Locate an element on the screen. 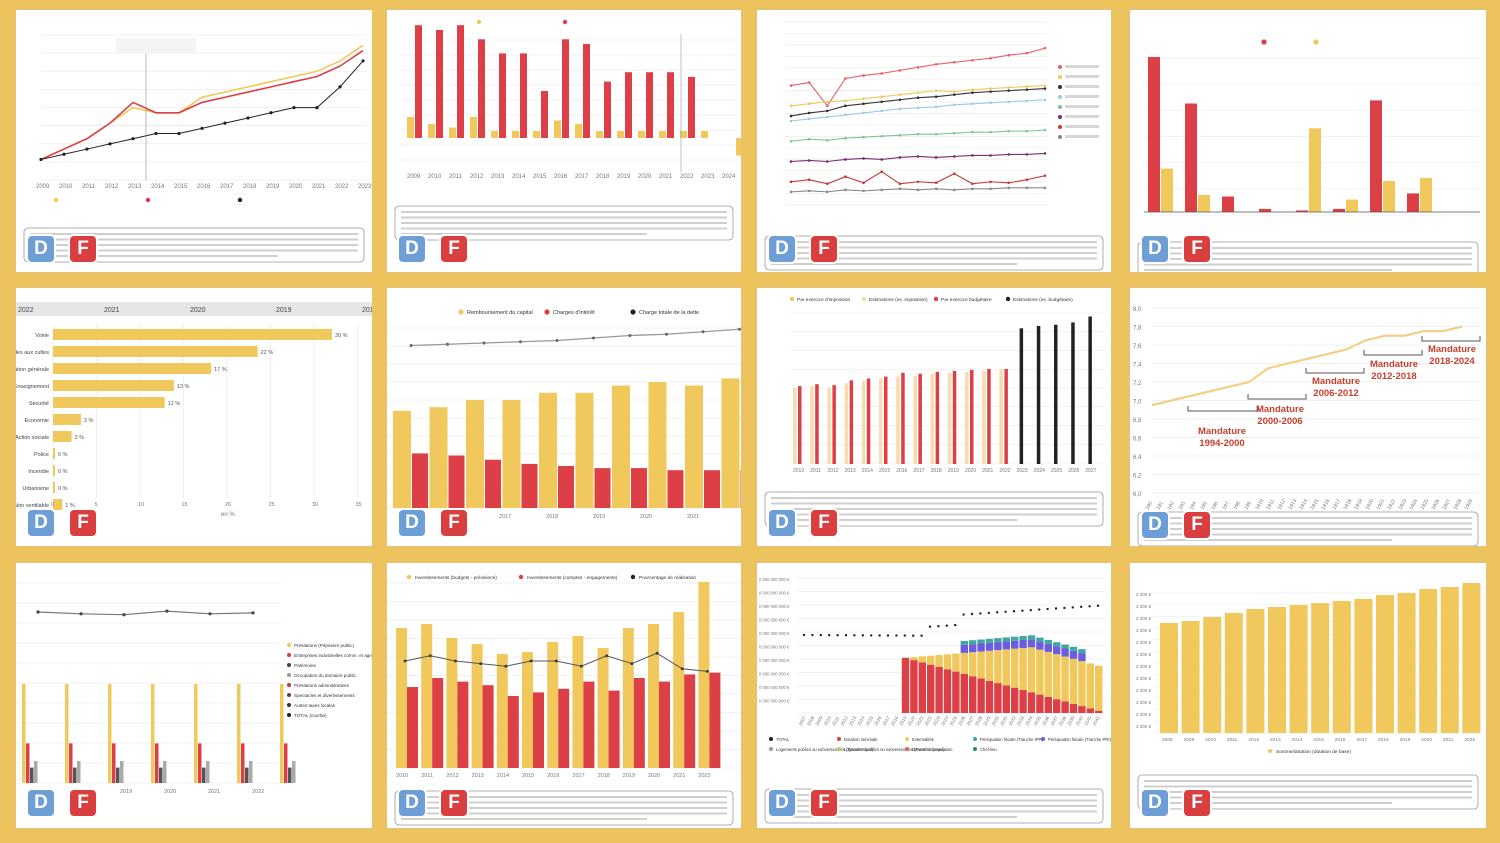 This screenshot has width=1500, height=843. legend-label: Externalités is located at coordinates (923, 739).